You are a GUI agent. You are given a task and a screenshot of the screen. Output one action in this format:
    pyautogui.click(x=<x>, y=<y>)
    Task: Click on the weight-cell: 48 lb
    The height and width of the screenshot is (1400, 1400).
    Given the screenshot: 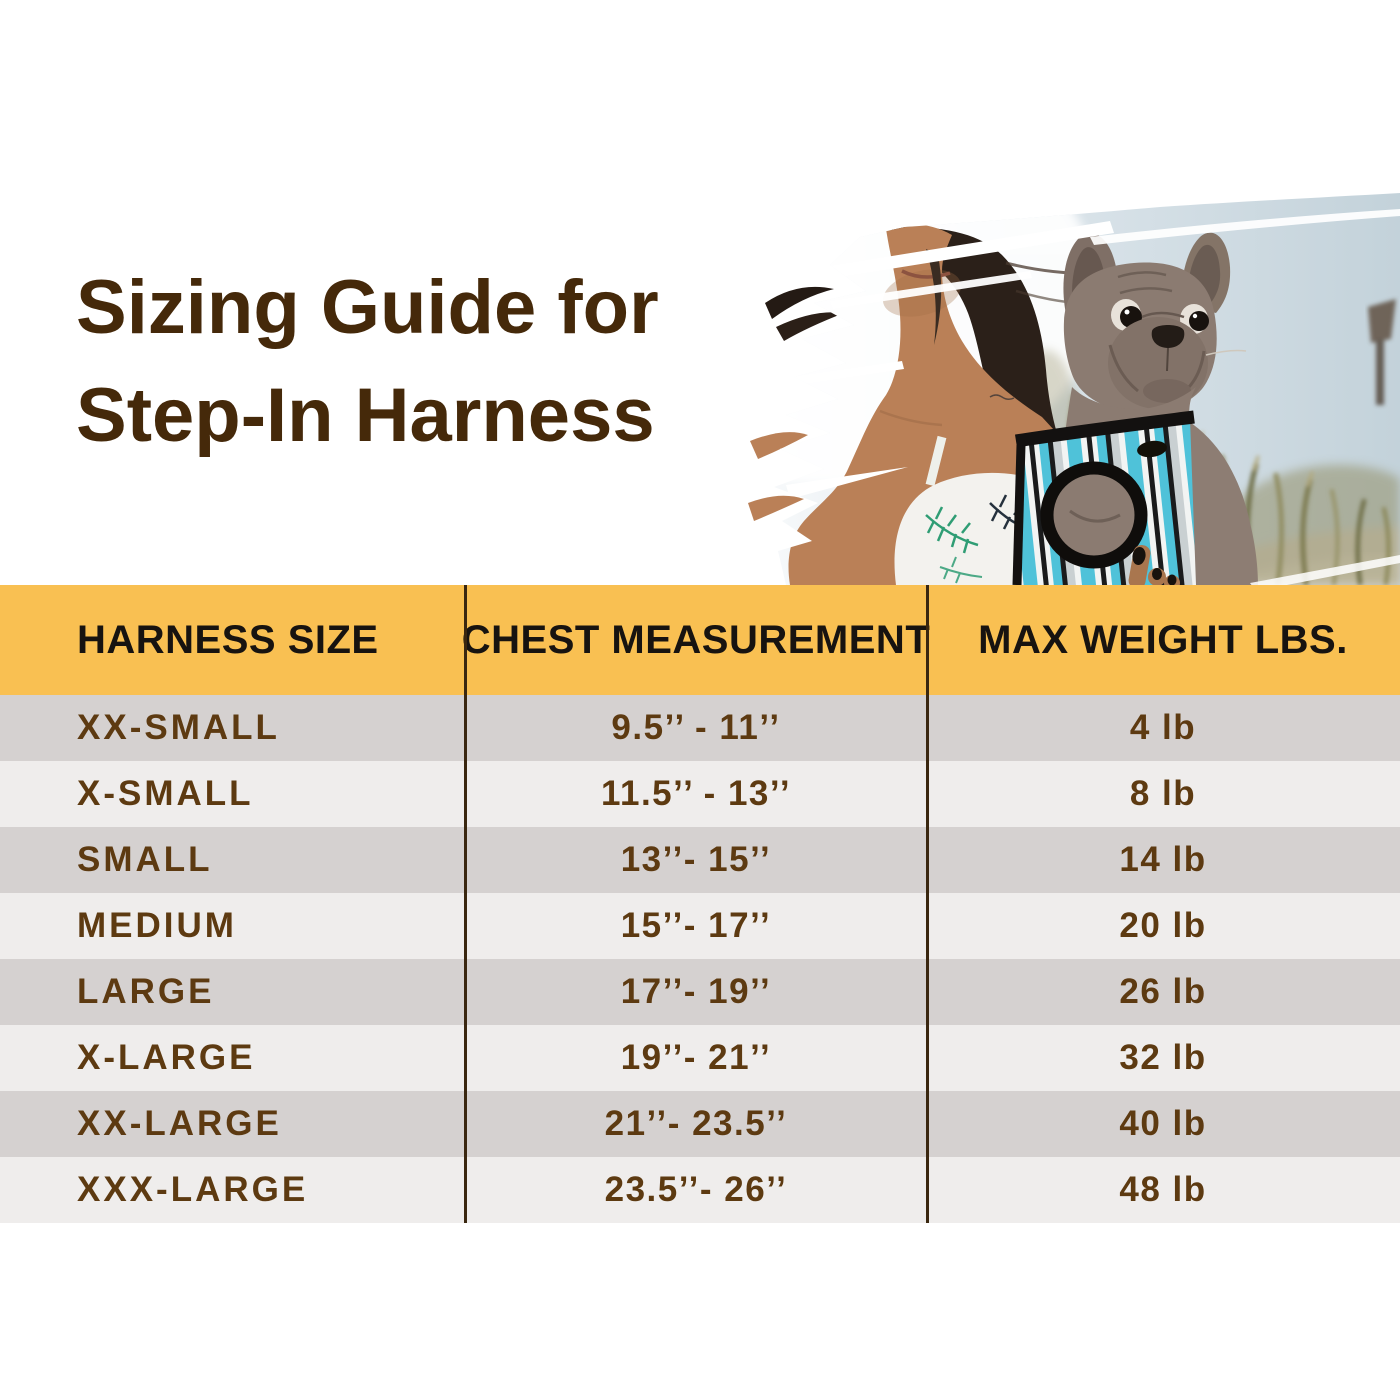 What is the action you would take?
    pyautogui.click(x=1163, y=1189)
    